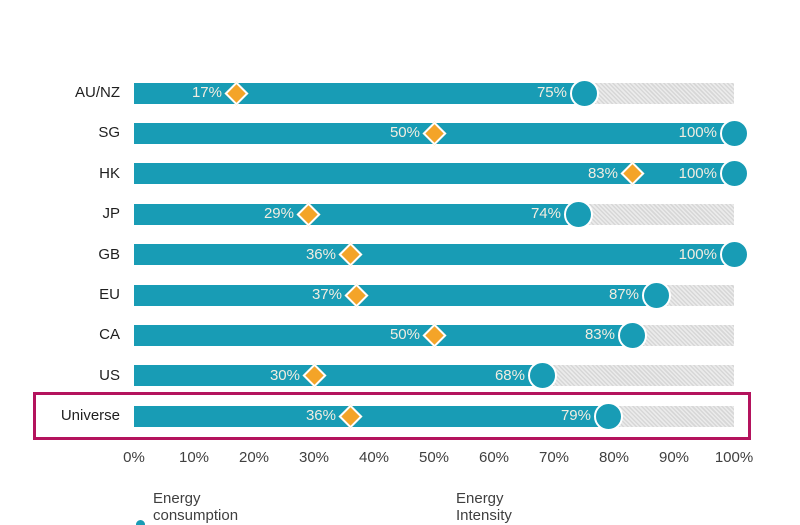 The height and width of the screenshot is (525, 800). What do you see at coordinates (551, 92) in the screenshot?
I see `disclosure-rate-value: 75%` at bounding box center [551, 92].